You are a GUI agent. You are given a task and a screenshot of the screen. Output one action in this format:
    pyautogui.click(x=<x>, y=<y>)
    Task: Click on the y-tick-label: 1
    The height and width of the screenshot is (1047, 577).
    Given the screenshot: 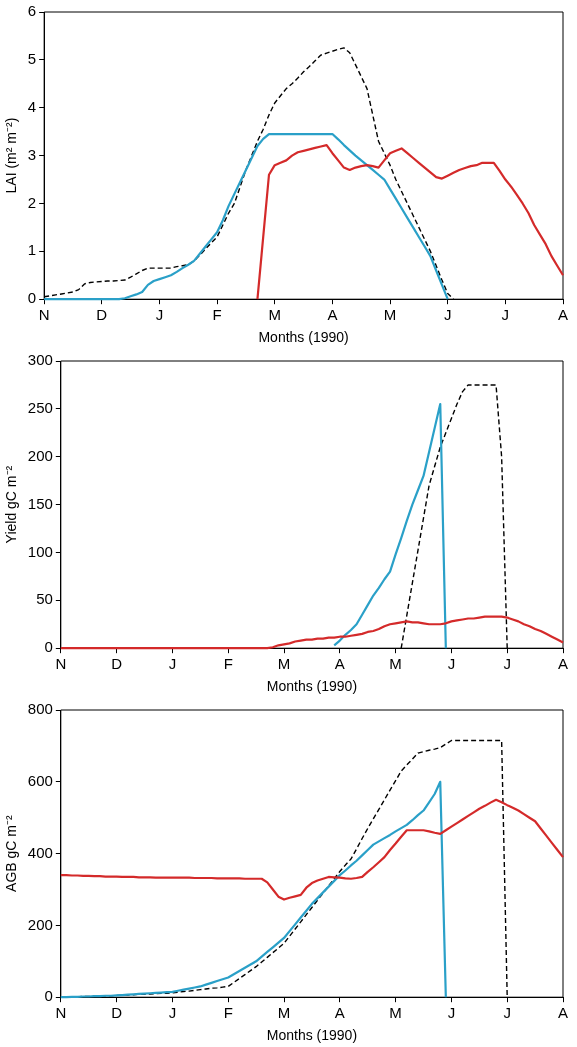 What is the action you would take?
    pyautogui.click(x=32, y=250)
    